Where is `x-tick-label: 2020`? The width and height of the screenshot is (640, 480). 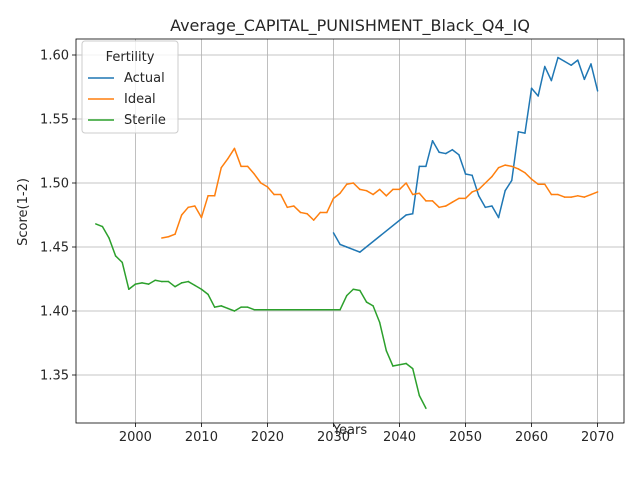 x-tick-label: 2020 is located at coordinates (267, 437).